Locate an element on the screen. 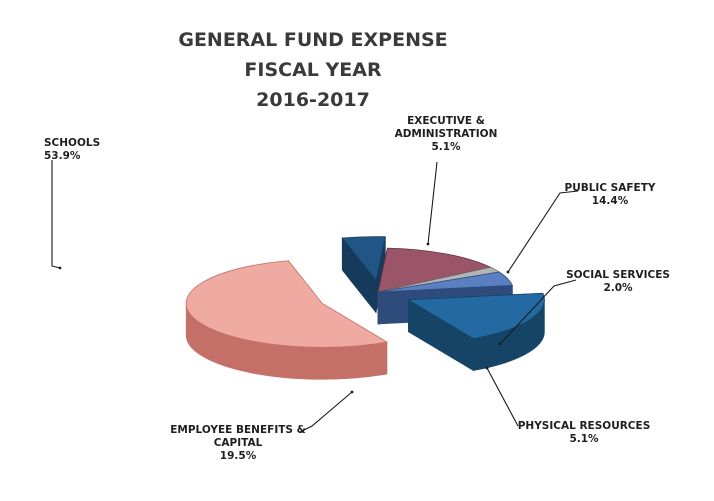  pie-slice-schools is located at coordinates (287, 319).